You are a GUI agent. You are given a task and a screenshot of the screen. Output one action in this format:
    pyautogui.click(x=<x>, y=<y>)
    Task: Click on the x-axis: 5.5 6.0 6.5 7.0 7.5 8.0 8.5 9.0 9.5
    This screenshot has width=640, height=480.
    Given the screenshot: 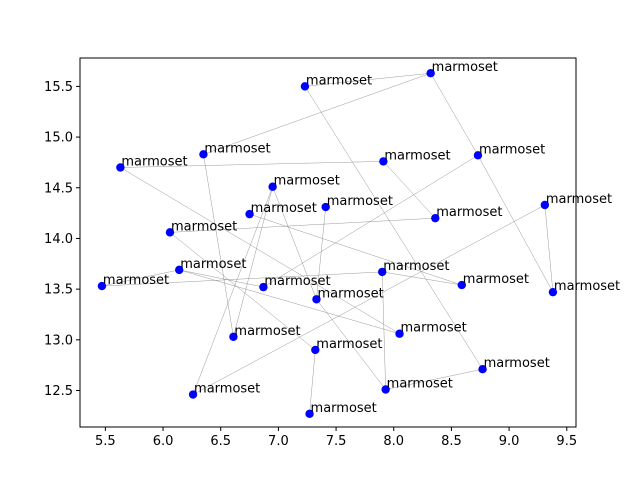 What is the action you would take?
    pyautogui.click(x=336, y=438)
    